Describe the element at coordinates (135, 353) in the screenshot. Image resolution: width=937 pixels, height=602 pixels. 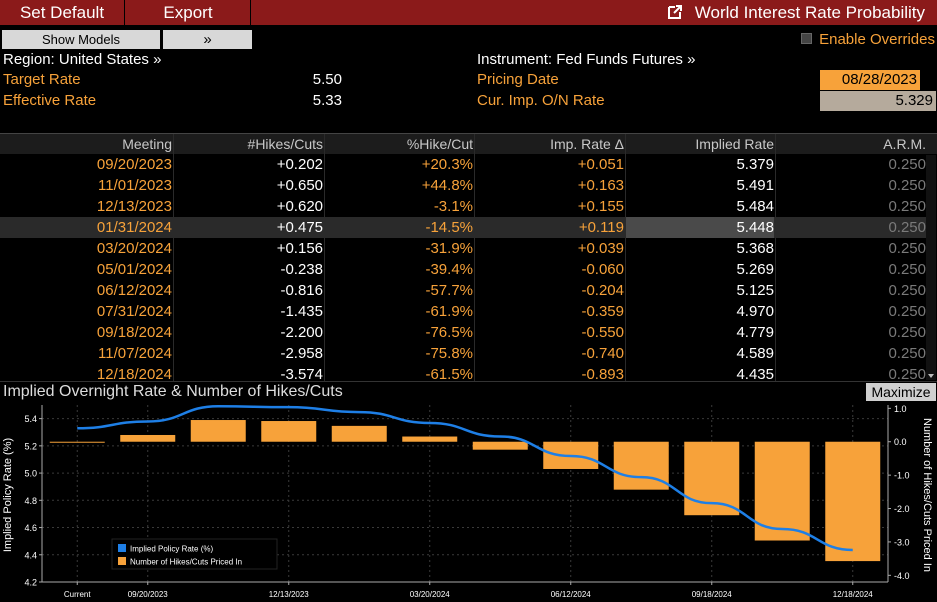
I see `meeting-date: 11/07/2024` at that location.